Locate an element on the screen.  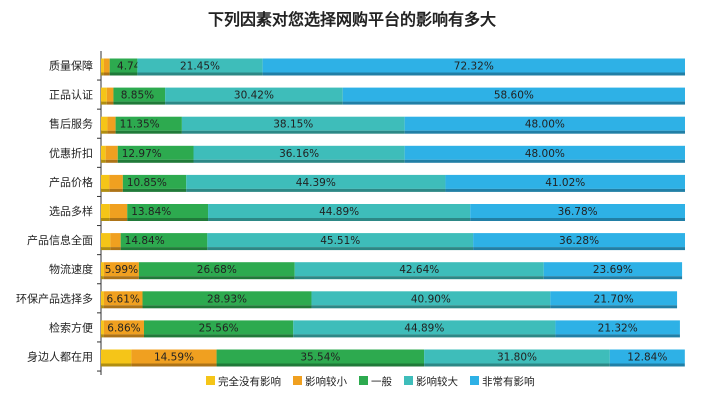
category-label: 环保产品选择多 is located at coordinates (54, 298).